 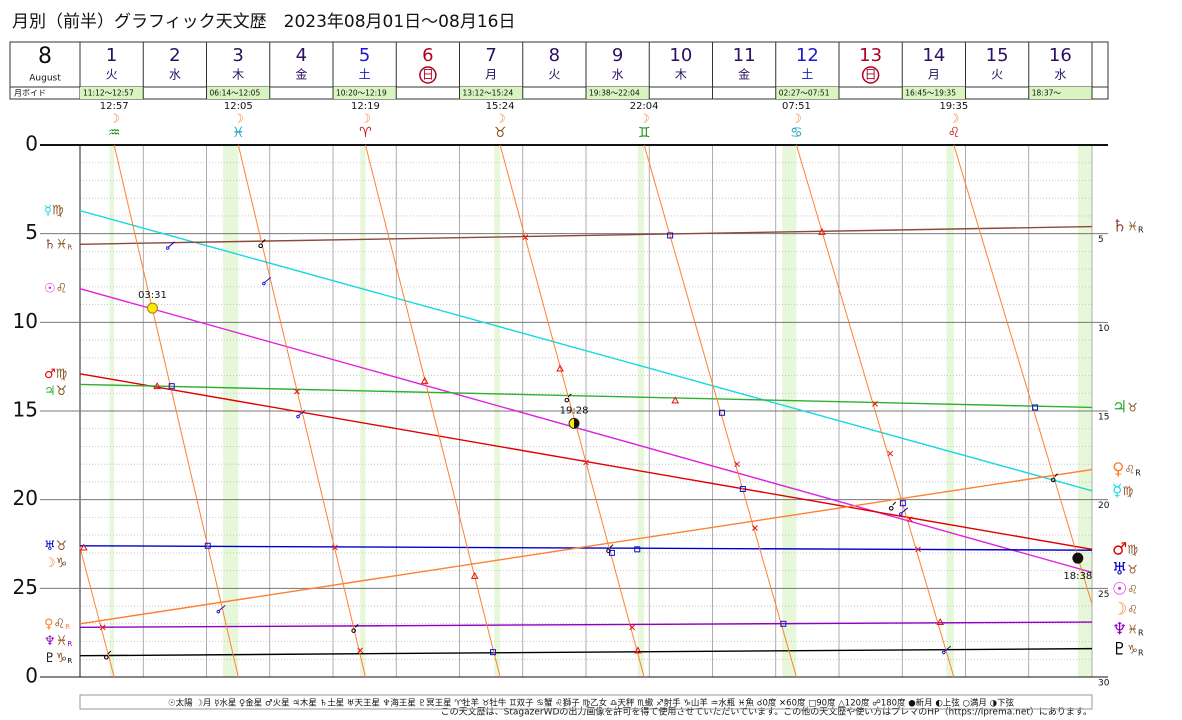 What do you see at coordinates (55, 545) in the screenshot?
I see `series-label-left: ♅♉` at bounding box center [55, 545].